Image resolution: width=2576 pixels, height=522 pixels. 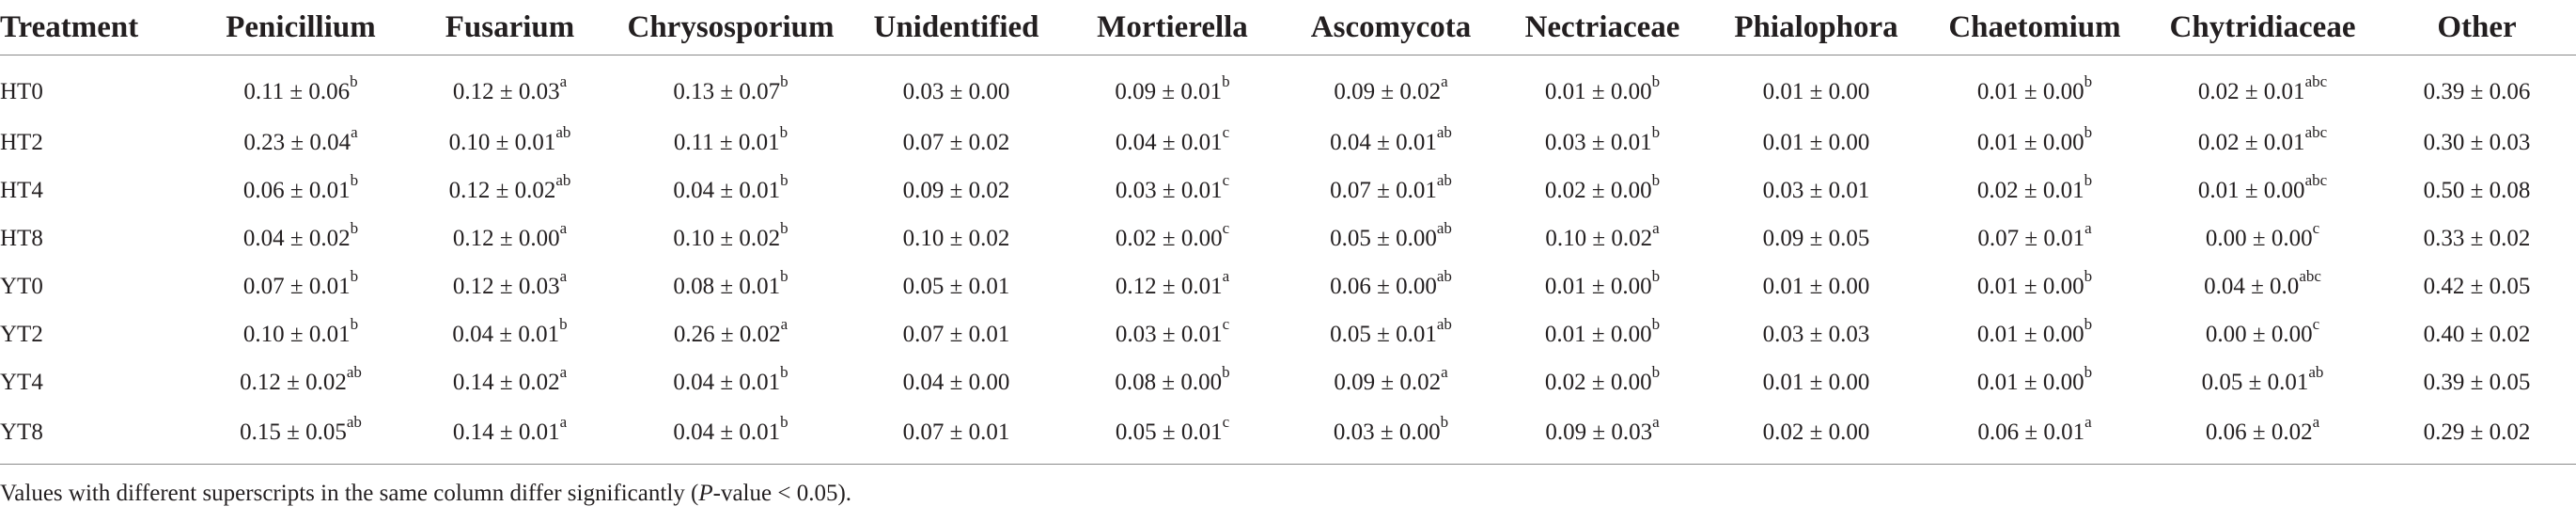 What do you see at coordinates (1169, 190) in the screenshot?
I see `cell-value: 0.03 ± 0.01` at bounding box center [1169, 190].